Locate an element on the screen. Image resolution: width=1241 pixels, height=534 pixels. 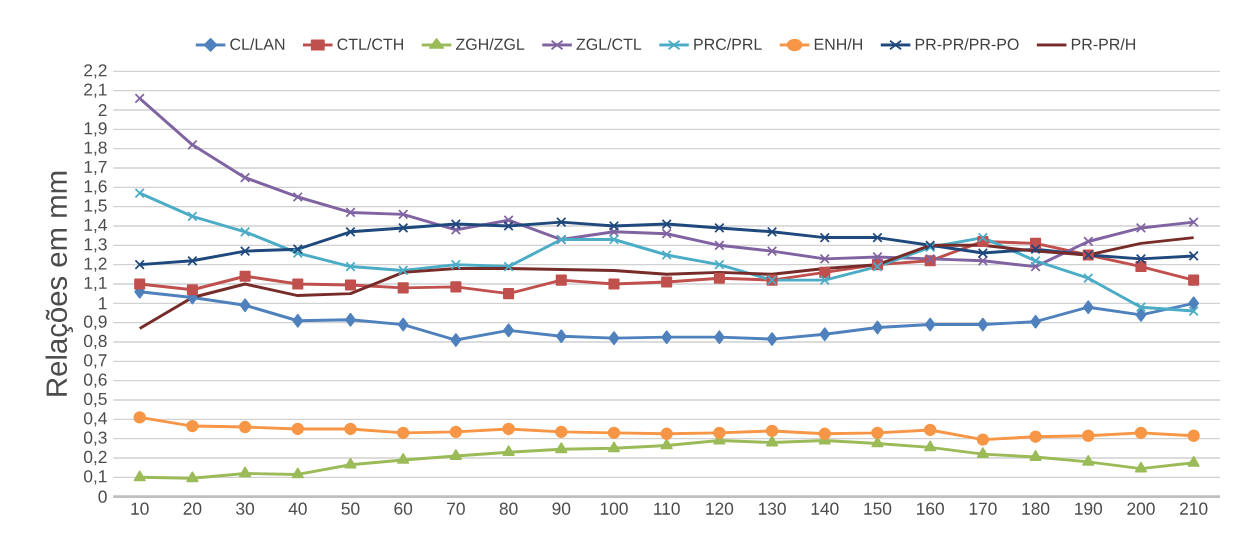
legend-label: PRC/PRL is located at coordinates (728, 44).